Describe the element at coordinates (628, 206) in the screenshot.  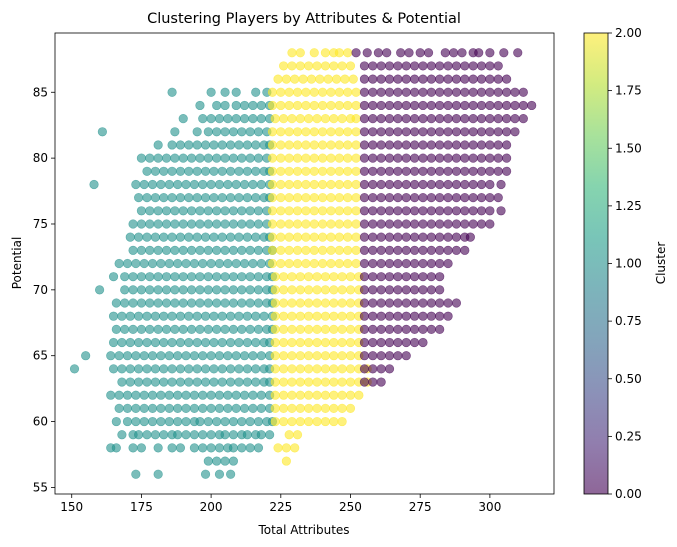
I see `colorbar-tick-label: 1.25` at that location.